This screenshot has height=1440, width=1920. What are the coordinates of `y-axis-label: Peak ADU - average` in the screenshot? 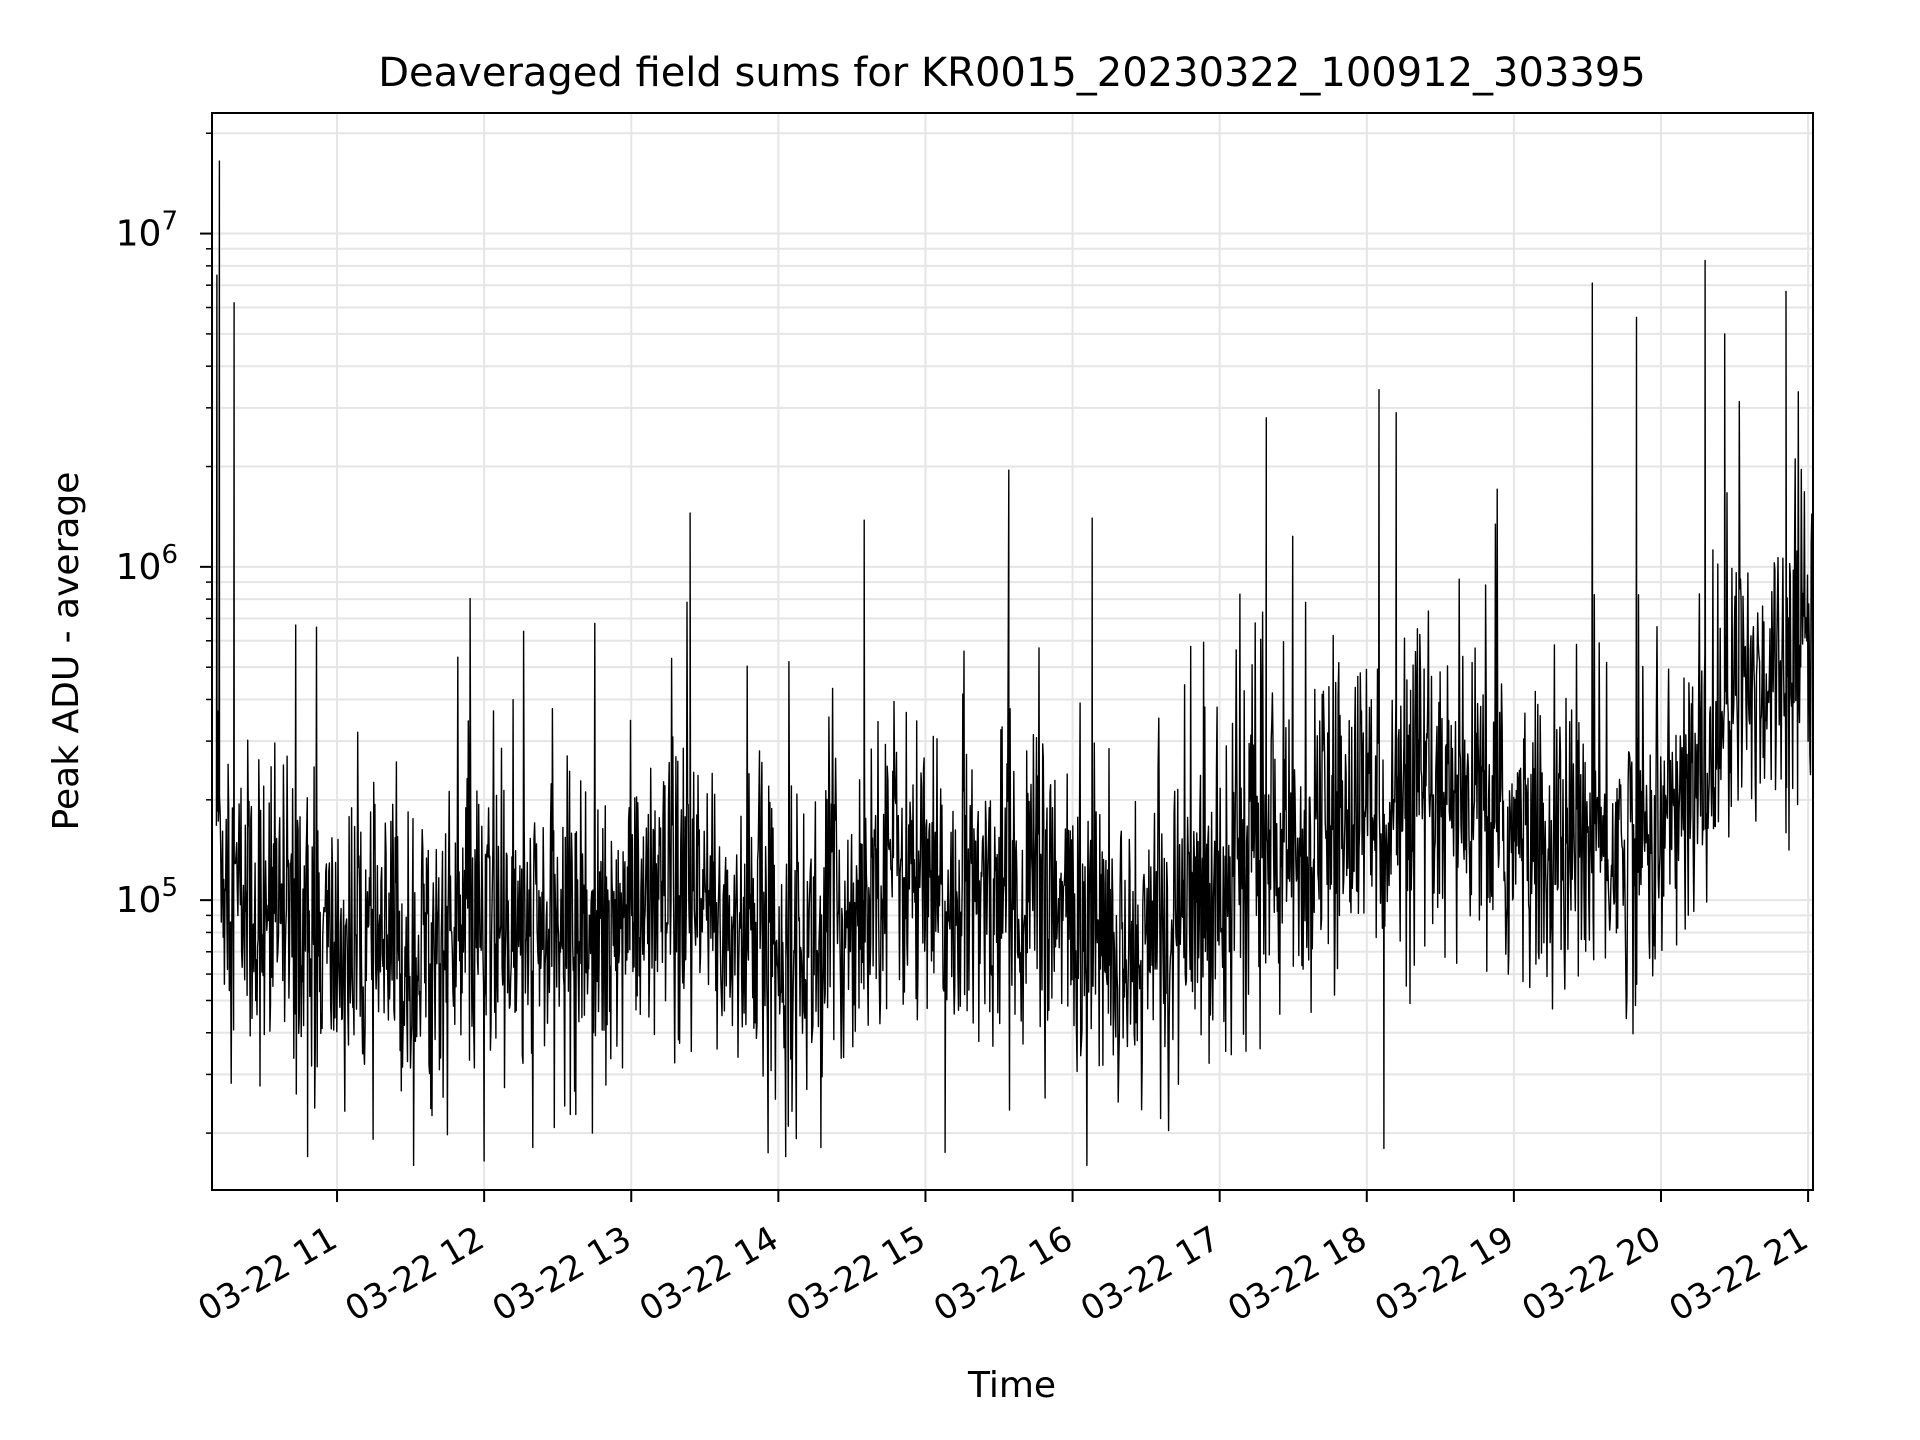 It's located at (66, 651).